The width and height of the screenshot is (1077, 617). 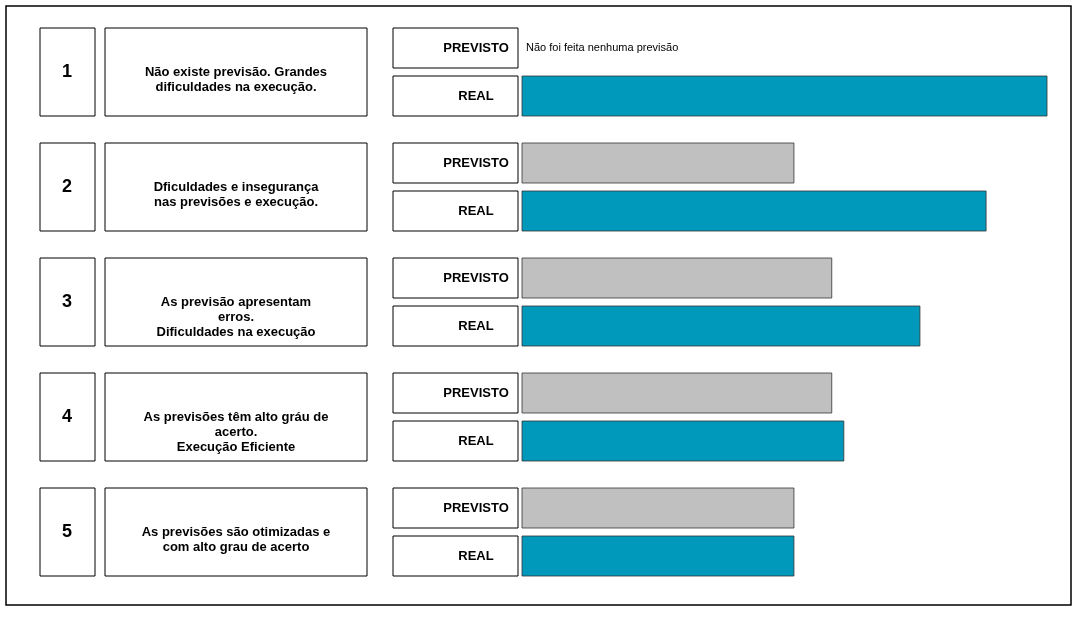 I want to click on text: 3, so click(x=67, y=301).